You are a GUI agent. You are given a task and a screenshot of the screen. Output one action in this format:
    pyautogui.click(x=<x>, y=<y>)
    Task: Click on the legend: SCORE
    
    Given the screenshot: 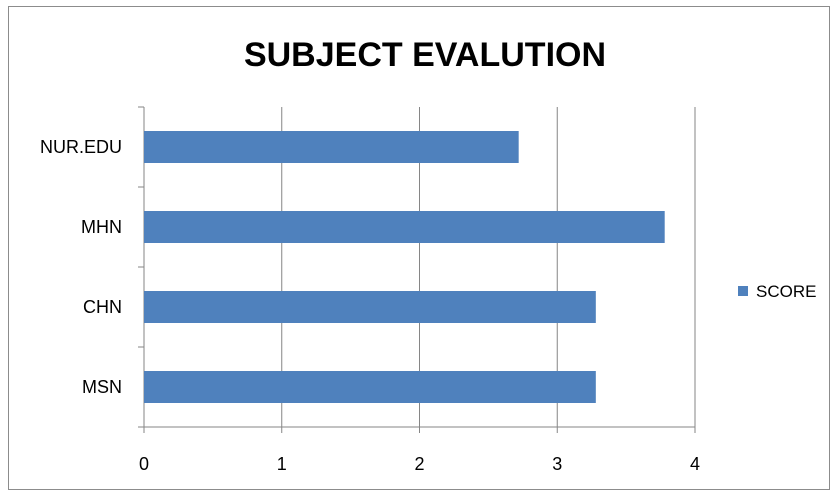 What is the action you would take?
    pyautogui.click(x=777, y=291)
    